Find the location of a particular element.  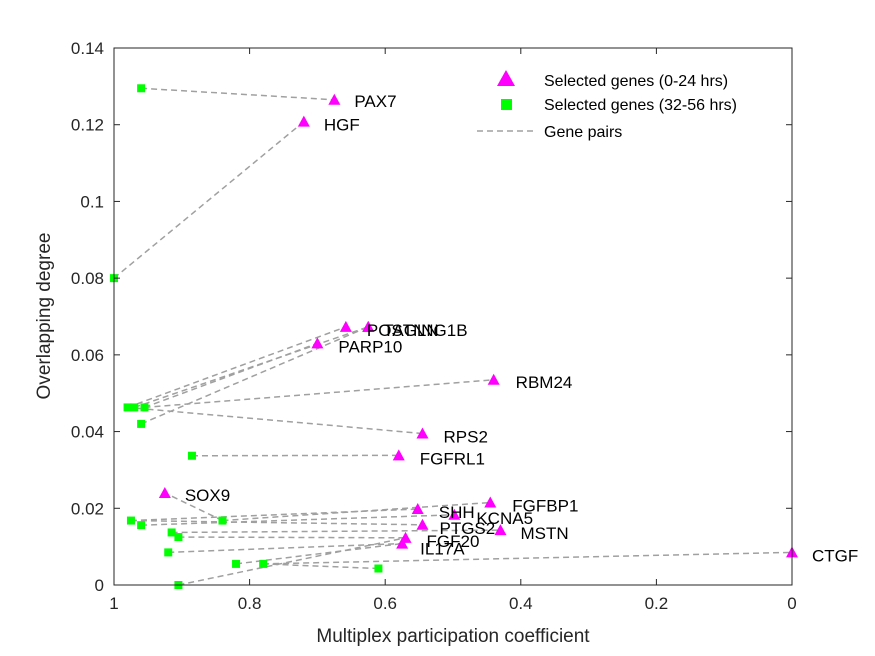

legend-box is located at coordinates (625, 106).